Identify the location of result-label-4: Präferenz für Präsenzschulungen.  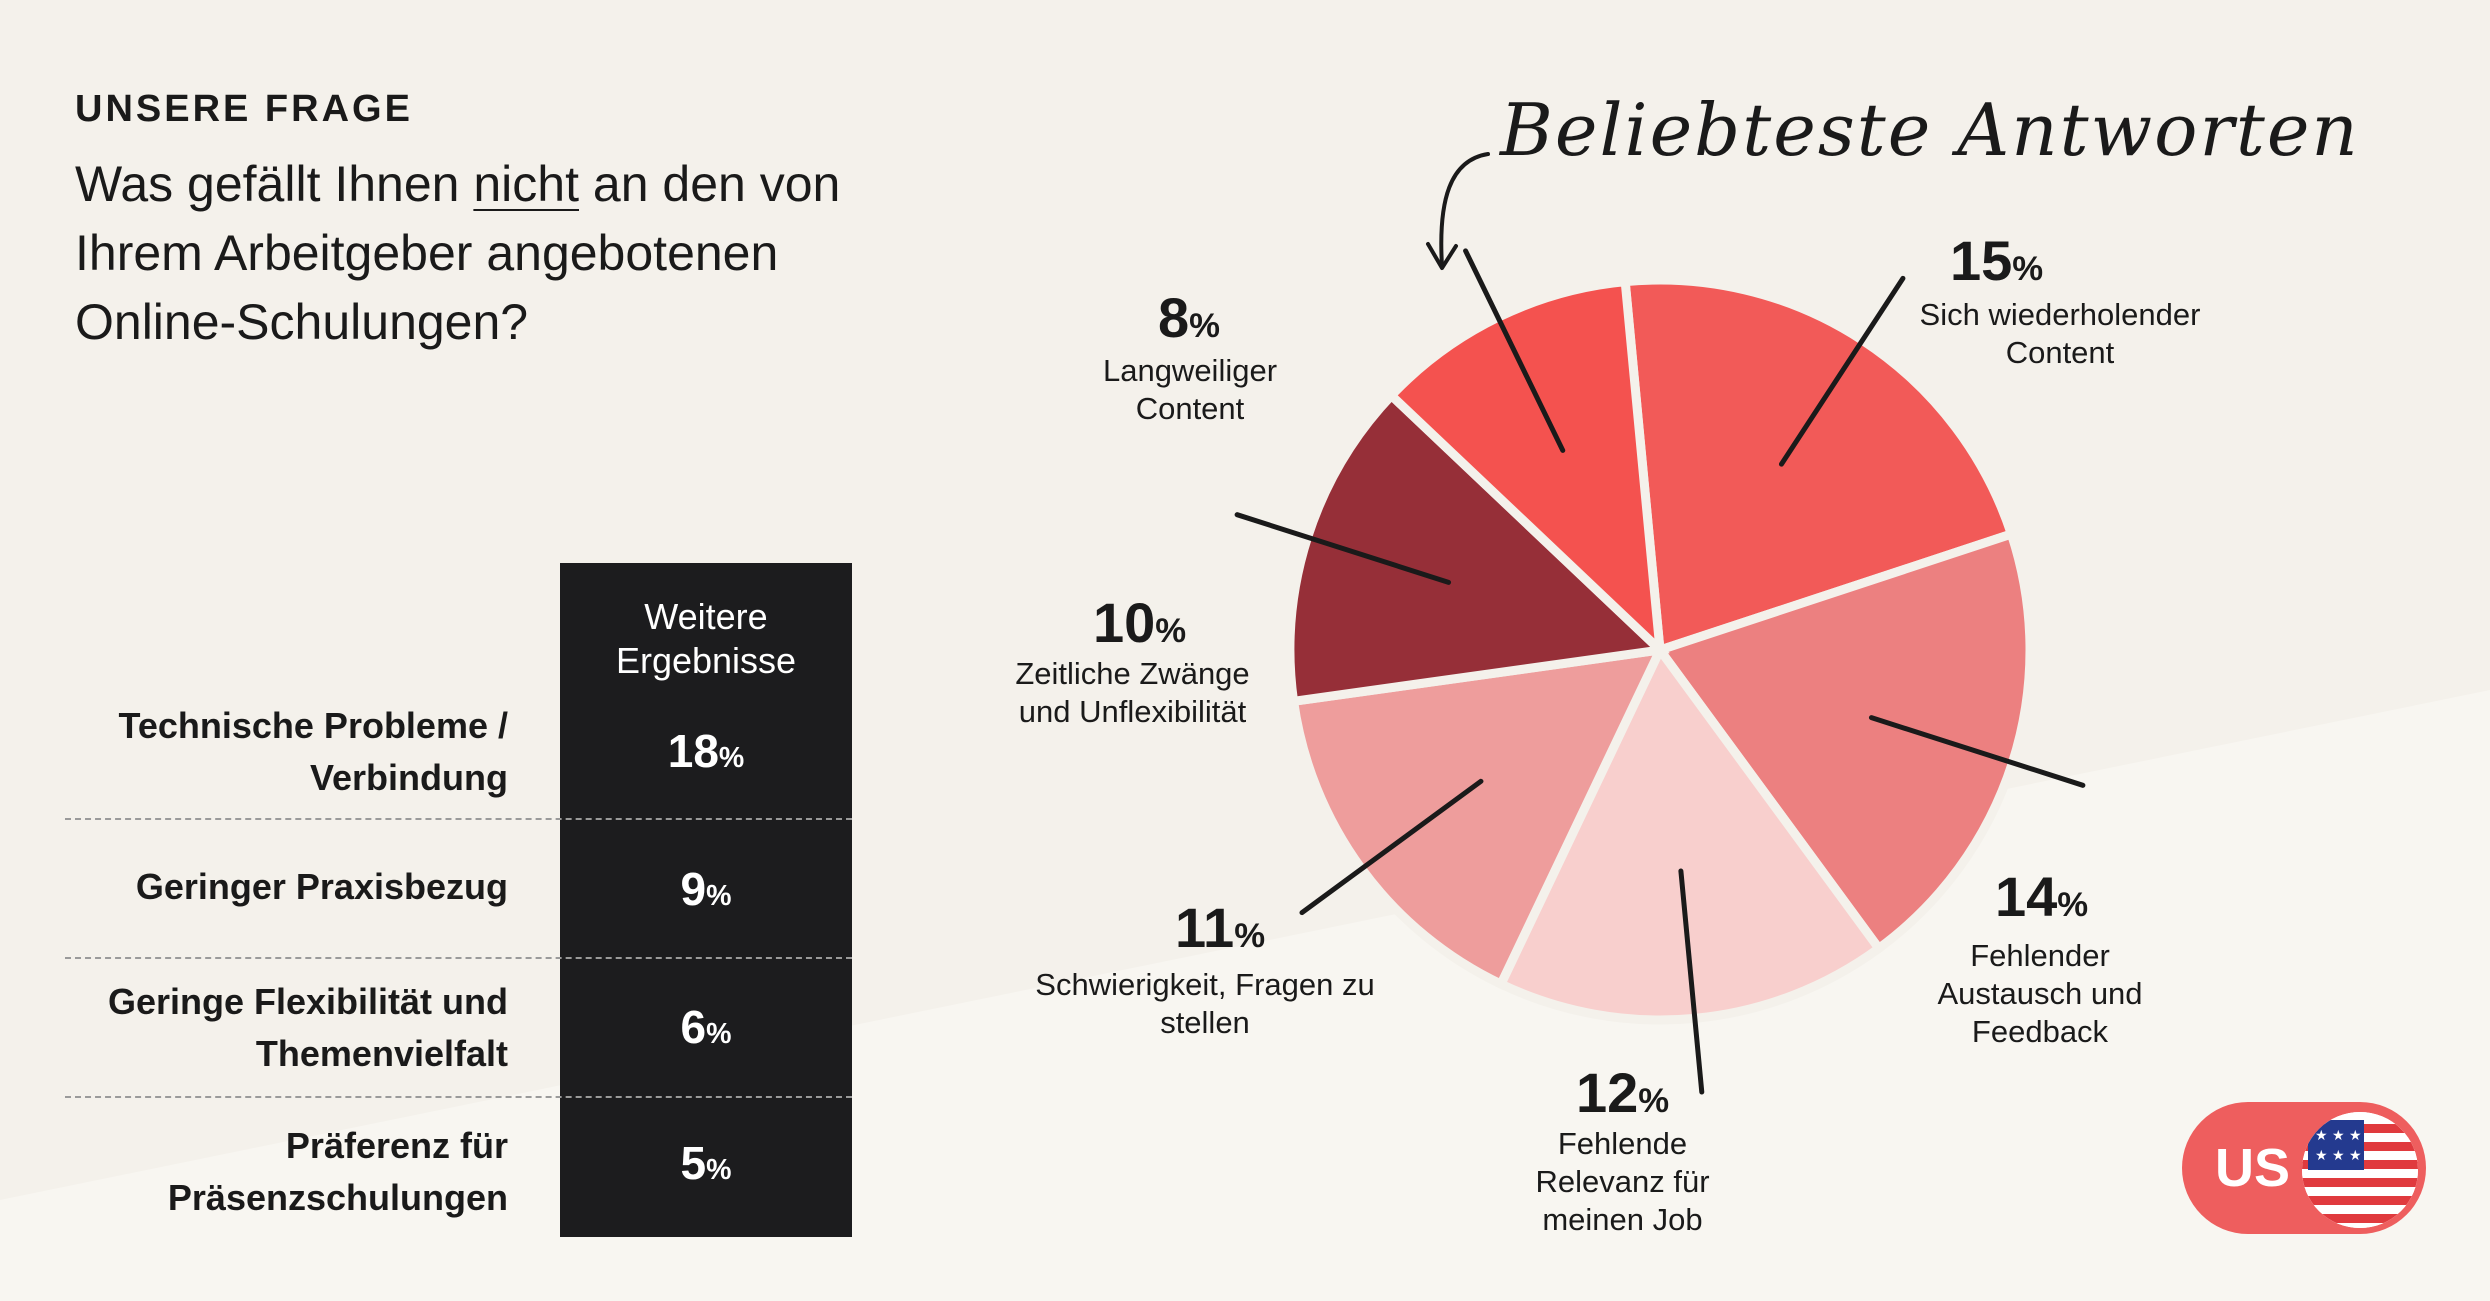
(337, 1171).